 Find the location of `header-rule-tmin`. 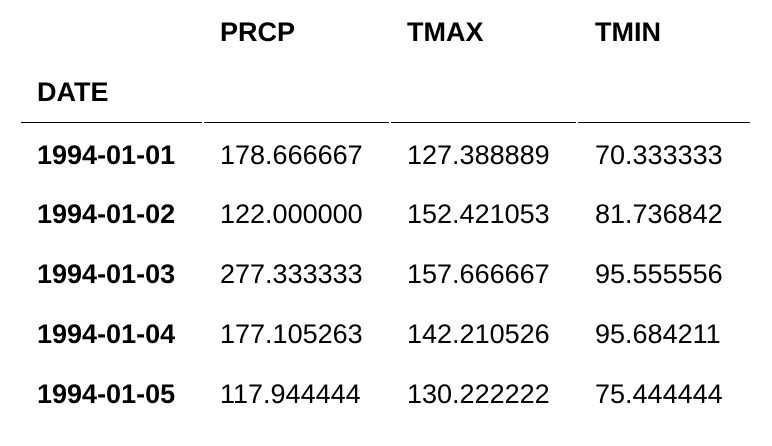

header-rule-tmin is located at coordinates (664, 122).